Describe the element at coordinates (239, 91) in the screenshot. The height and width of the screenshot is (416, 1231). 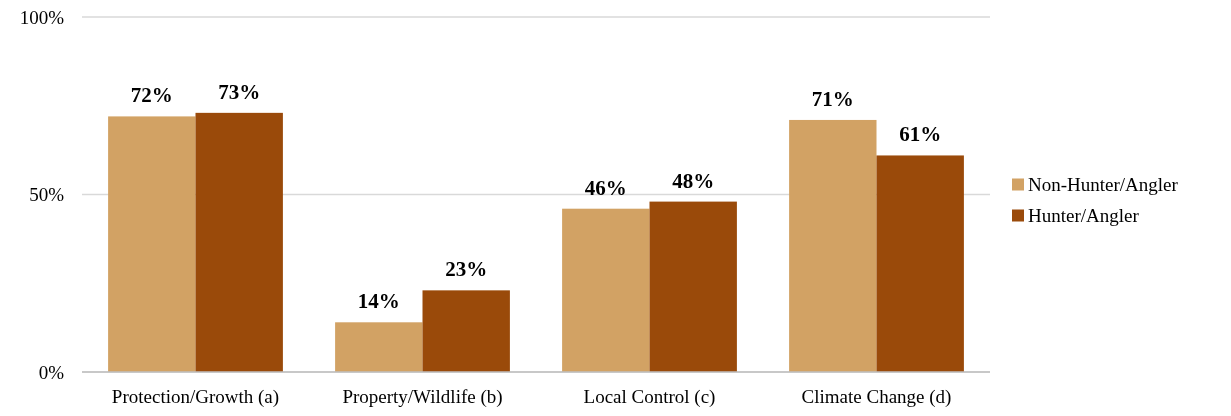
I see `data-label: 73%` at that location.